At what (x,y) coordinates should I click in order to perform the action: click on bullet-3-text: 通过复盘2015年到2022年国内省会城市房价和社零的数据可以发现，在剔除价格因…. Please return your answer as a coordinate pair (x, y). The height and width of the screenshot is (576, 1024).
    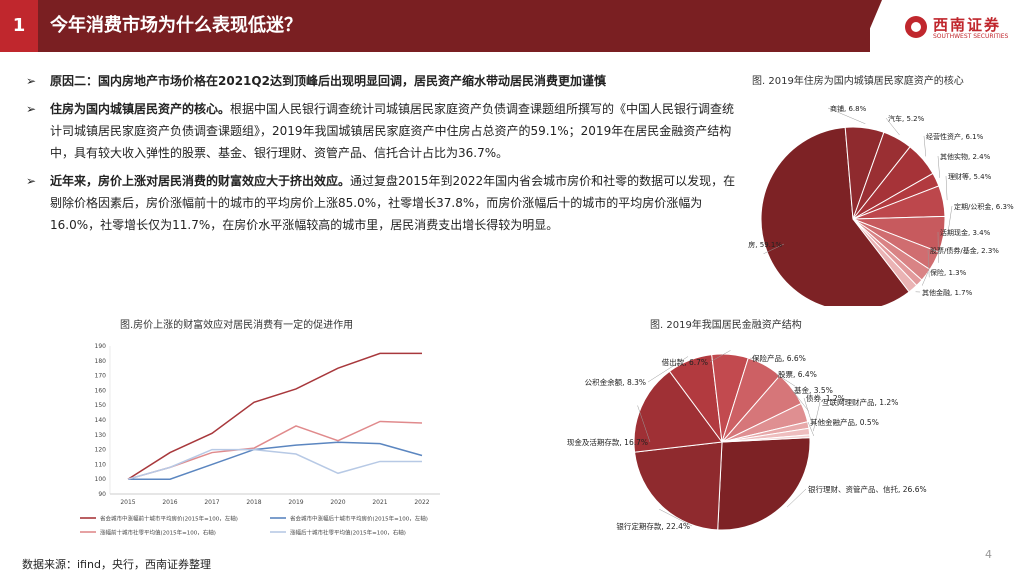
    Looking at the image, I should click on (393, 203).